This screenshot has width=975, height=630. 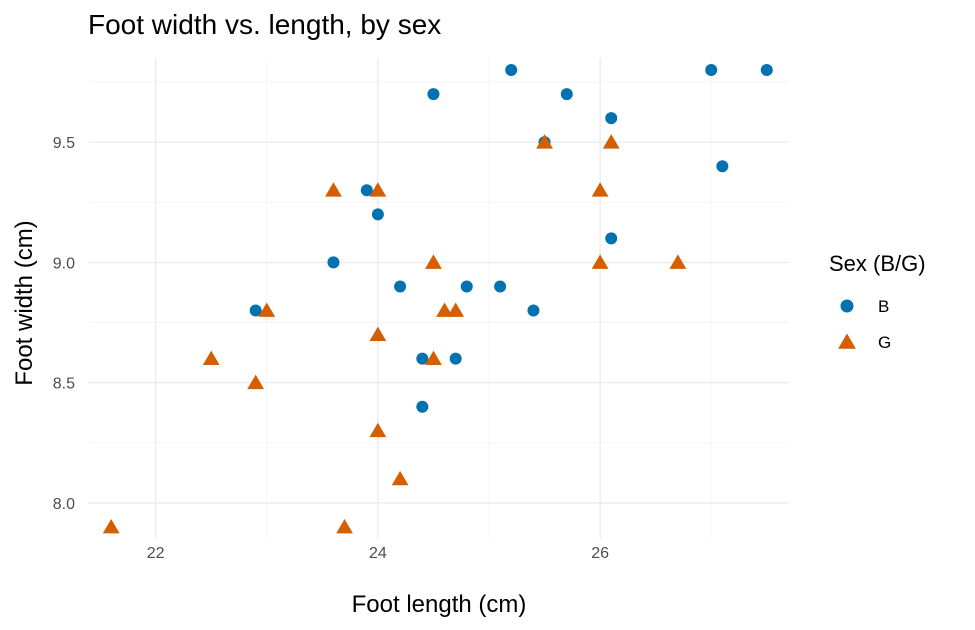 I want to click on y-tick-labels: 8.0 8.5 9.0 9.5, so click(x=64, y=324).